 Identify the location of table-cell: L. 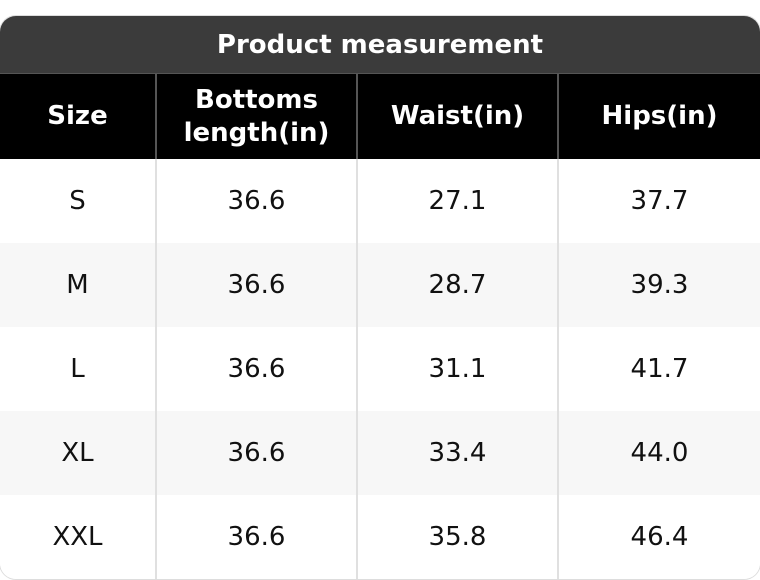
(77, 368).